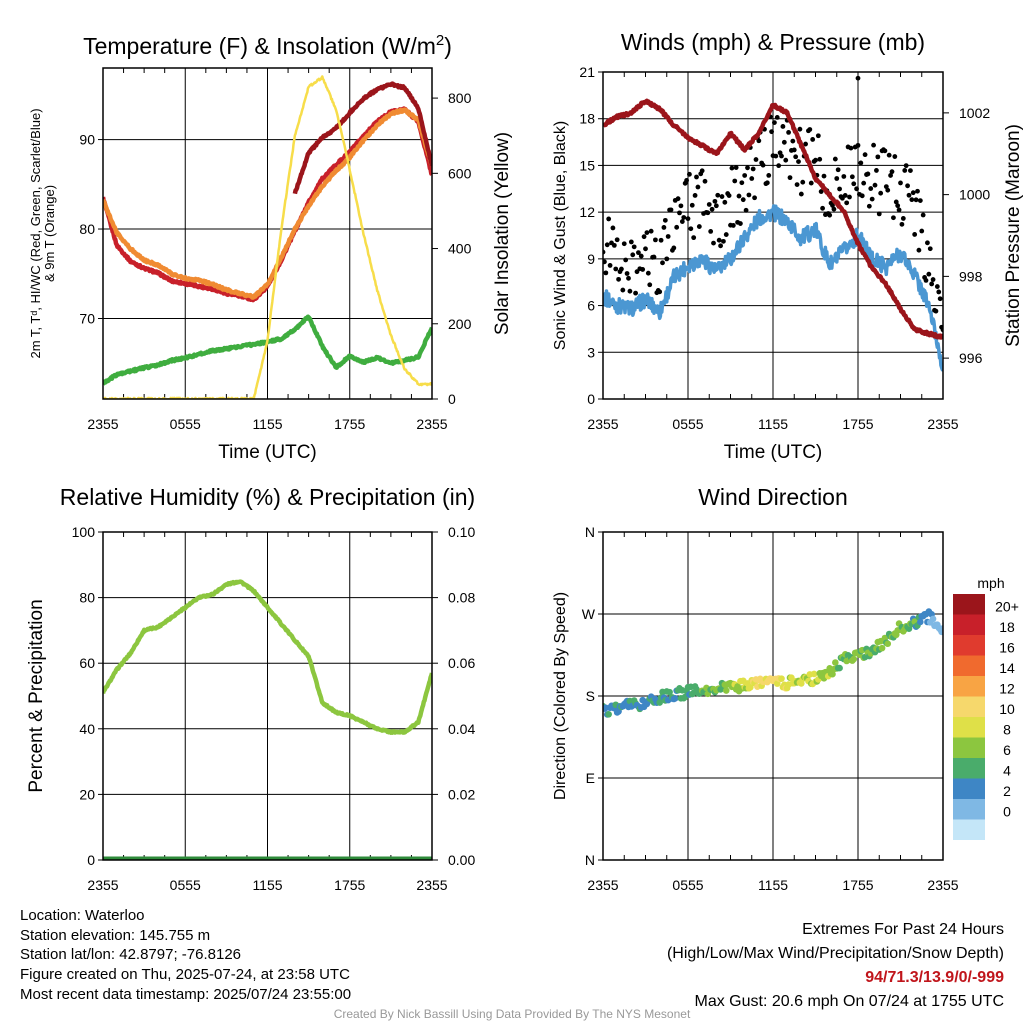 This screenshot has height=1024, width=1024. What do you see at coordinates (461, 729) in the screenshot?
I see `humidity-y-right-tick-label: 0.04` at bounding box center [461, 729].